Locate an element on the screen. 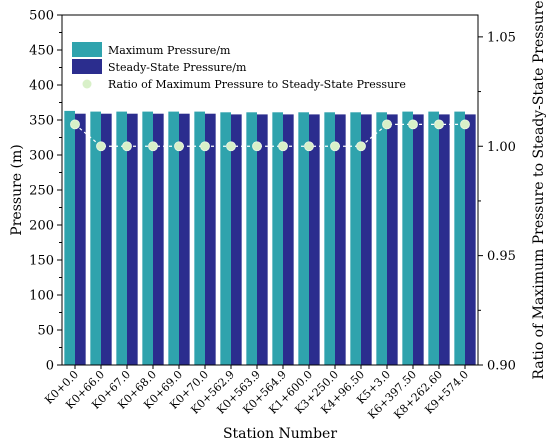 This screenshot has height=446, width=550. legend-label: Steady-State Pressure/m is located at coordinates (177, 67).